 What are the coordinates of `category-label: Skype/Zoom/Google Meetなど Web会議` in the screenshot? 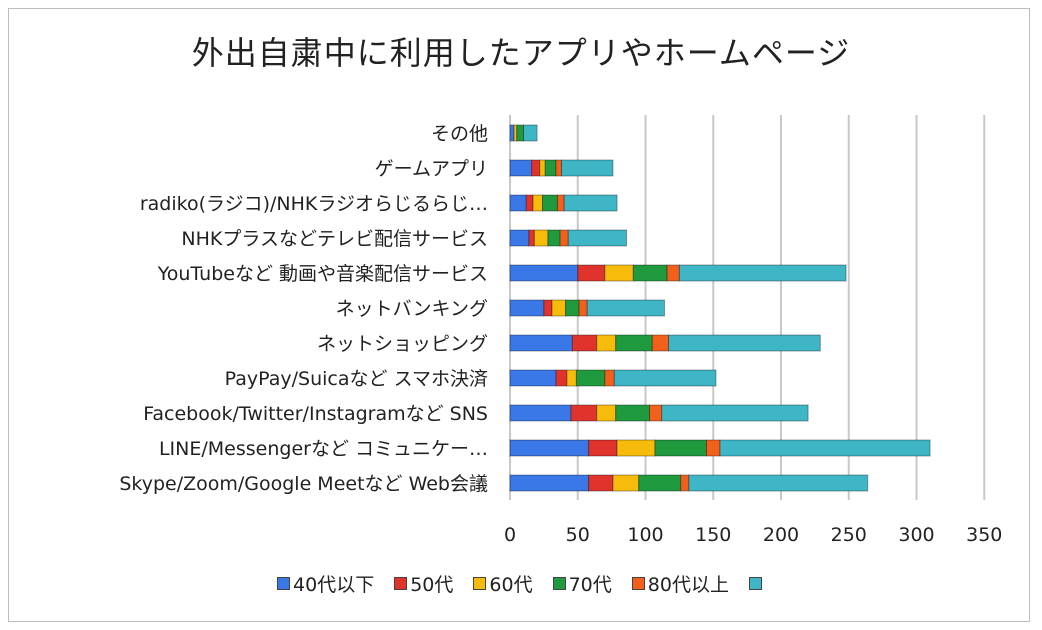 It's located at (303, 484).